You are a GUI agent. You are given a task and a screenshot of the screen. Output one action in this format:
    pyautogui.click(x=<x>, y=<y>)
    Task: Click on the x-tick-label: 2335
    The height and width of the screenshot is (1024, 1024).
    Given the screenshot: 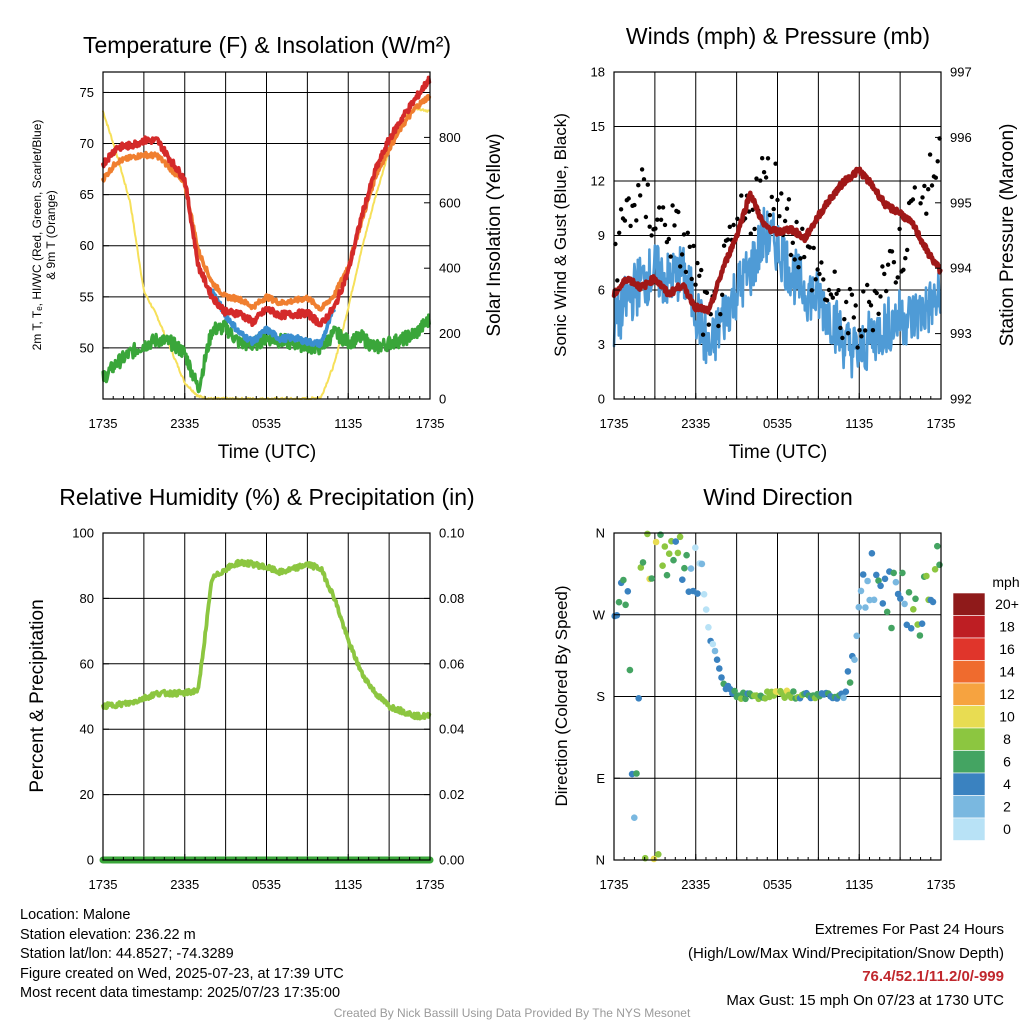 What is the action you would take?
    pyautogui.click(x=184, y=423)
    